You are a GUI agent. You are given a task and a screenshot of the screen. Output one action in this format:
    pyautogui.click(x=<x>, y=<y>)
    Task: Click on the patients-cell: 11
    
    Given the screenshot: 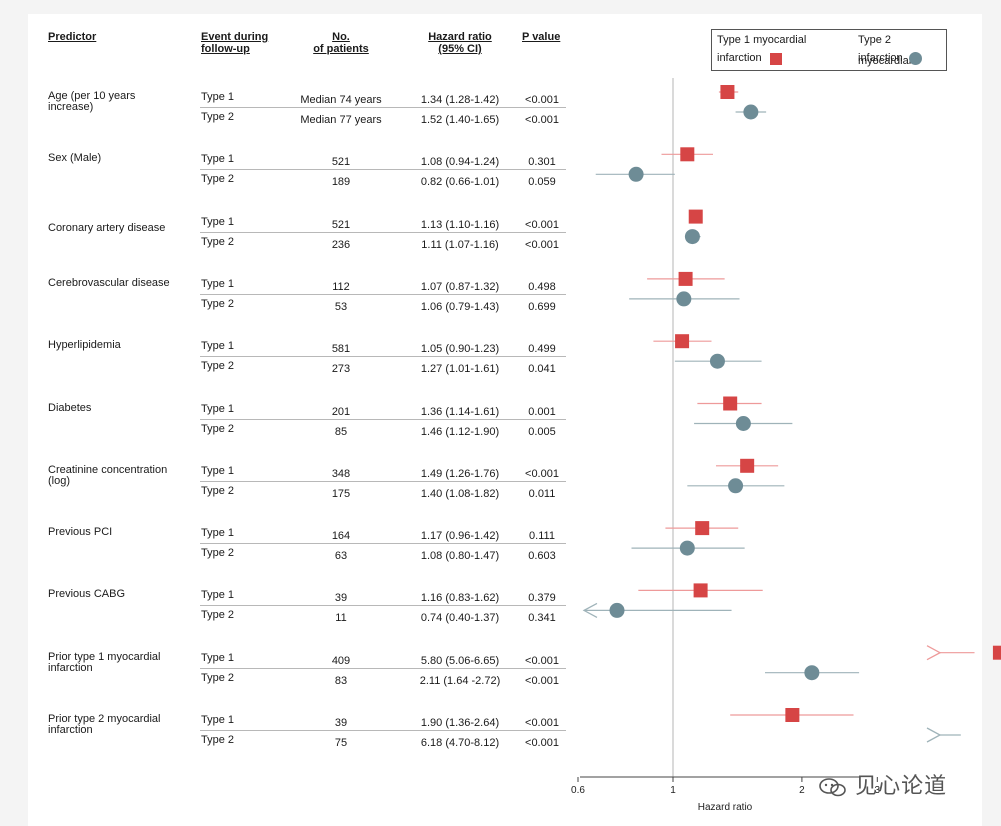 What is the action you would take?
    pyautogui.click(x=341, y=618)
    